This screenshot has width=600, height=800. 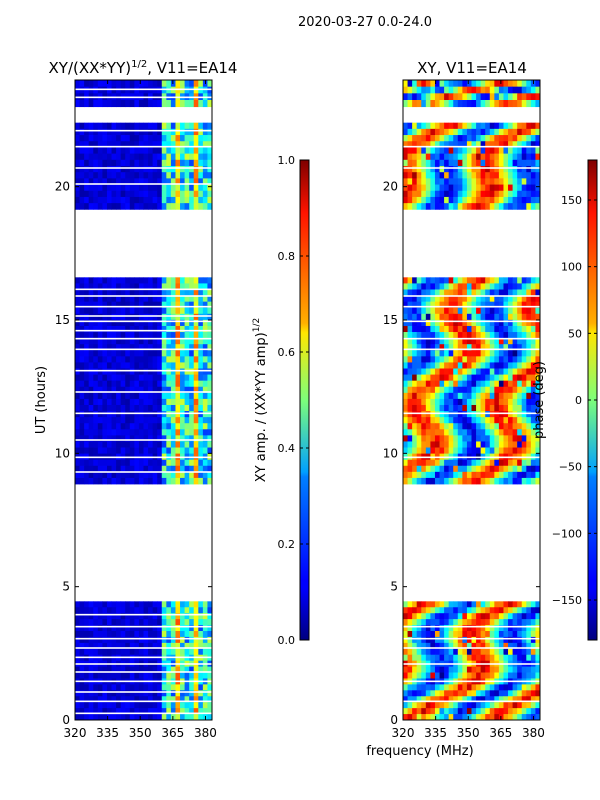 What do you see at coordinates (500, 733) in the screenshot?
I see `x-tick-label: 365` at bounding box center [500, 733].